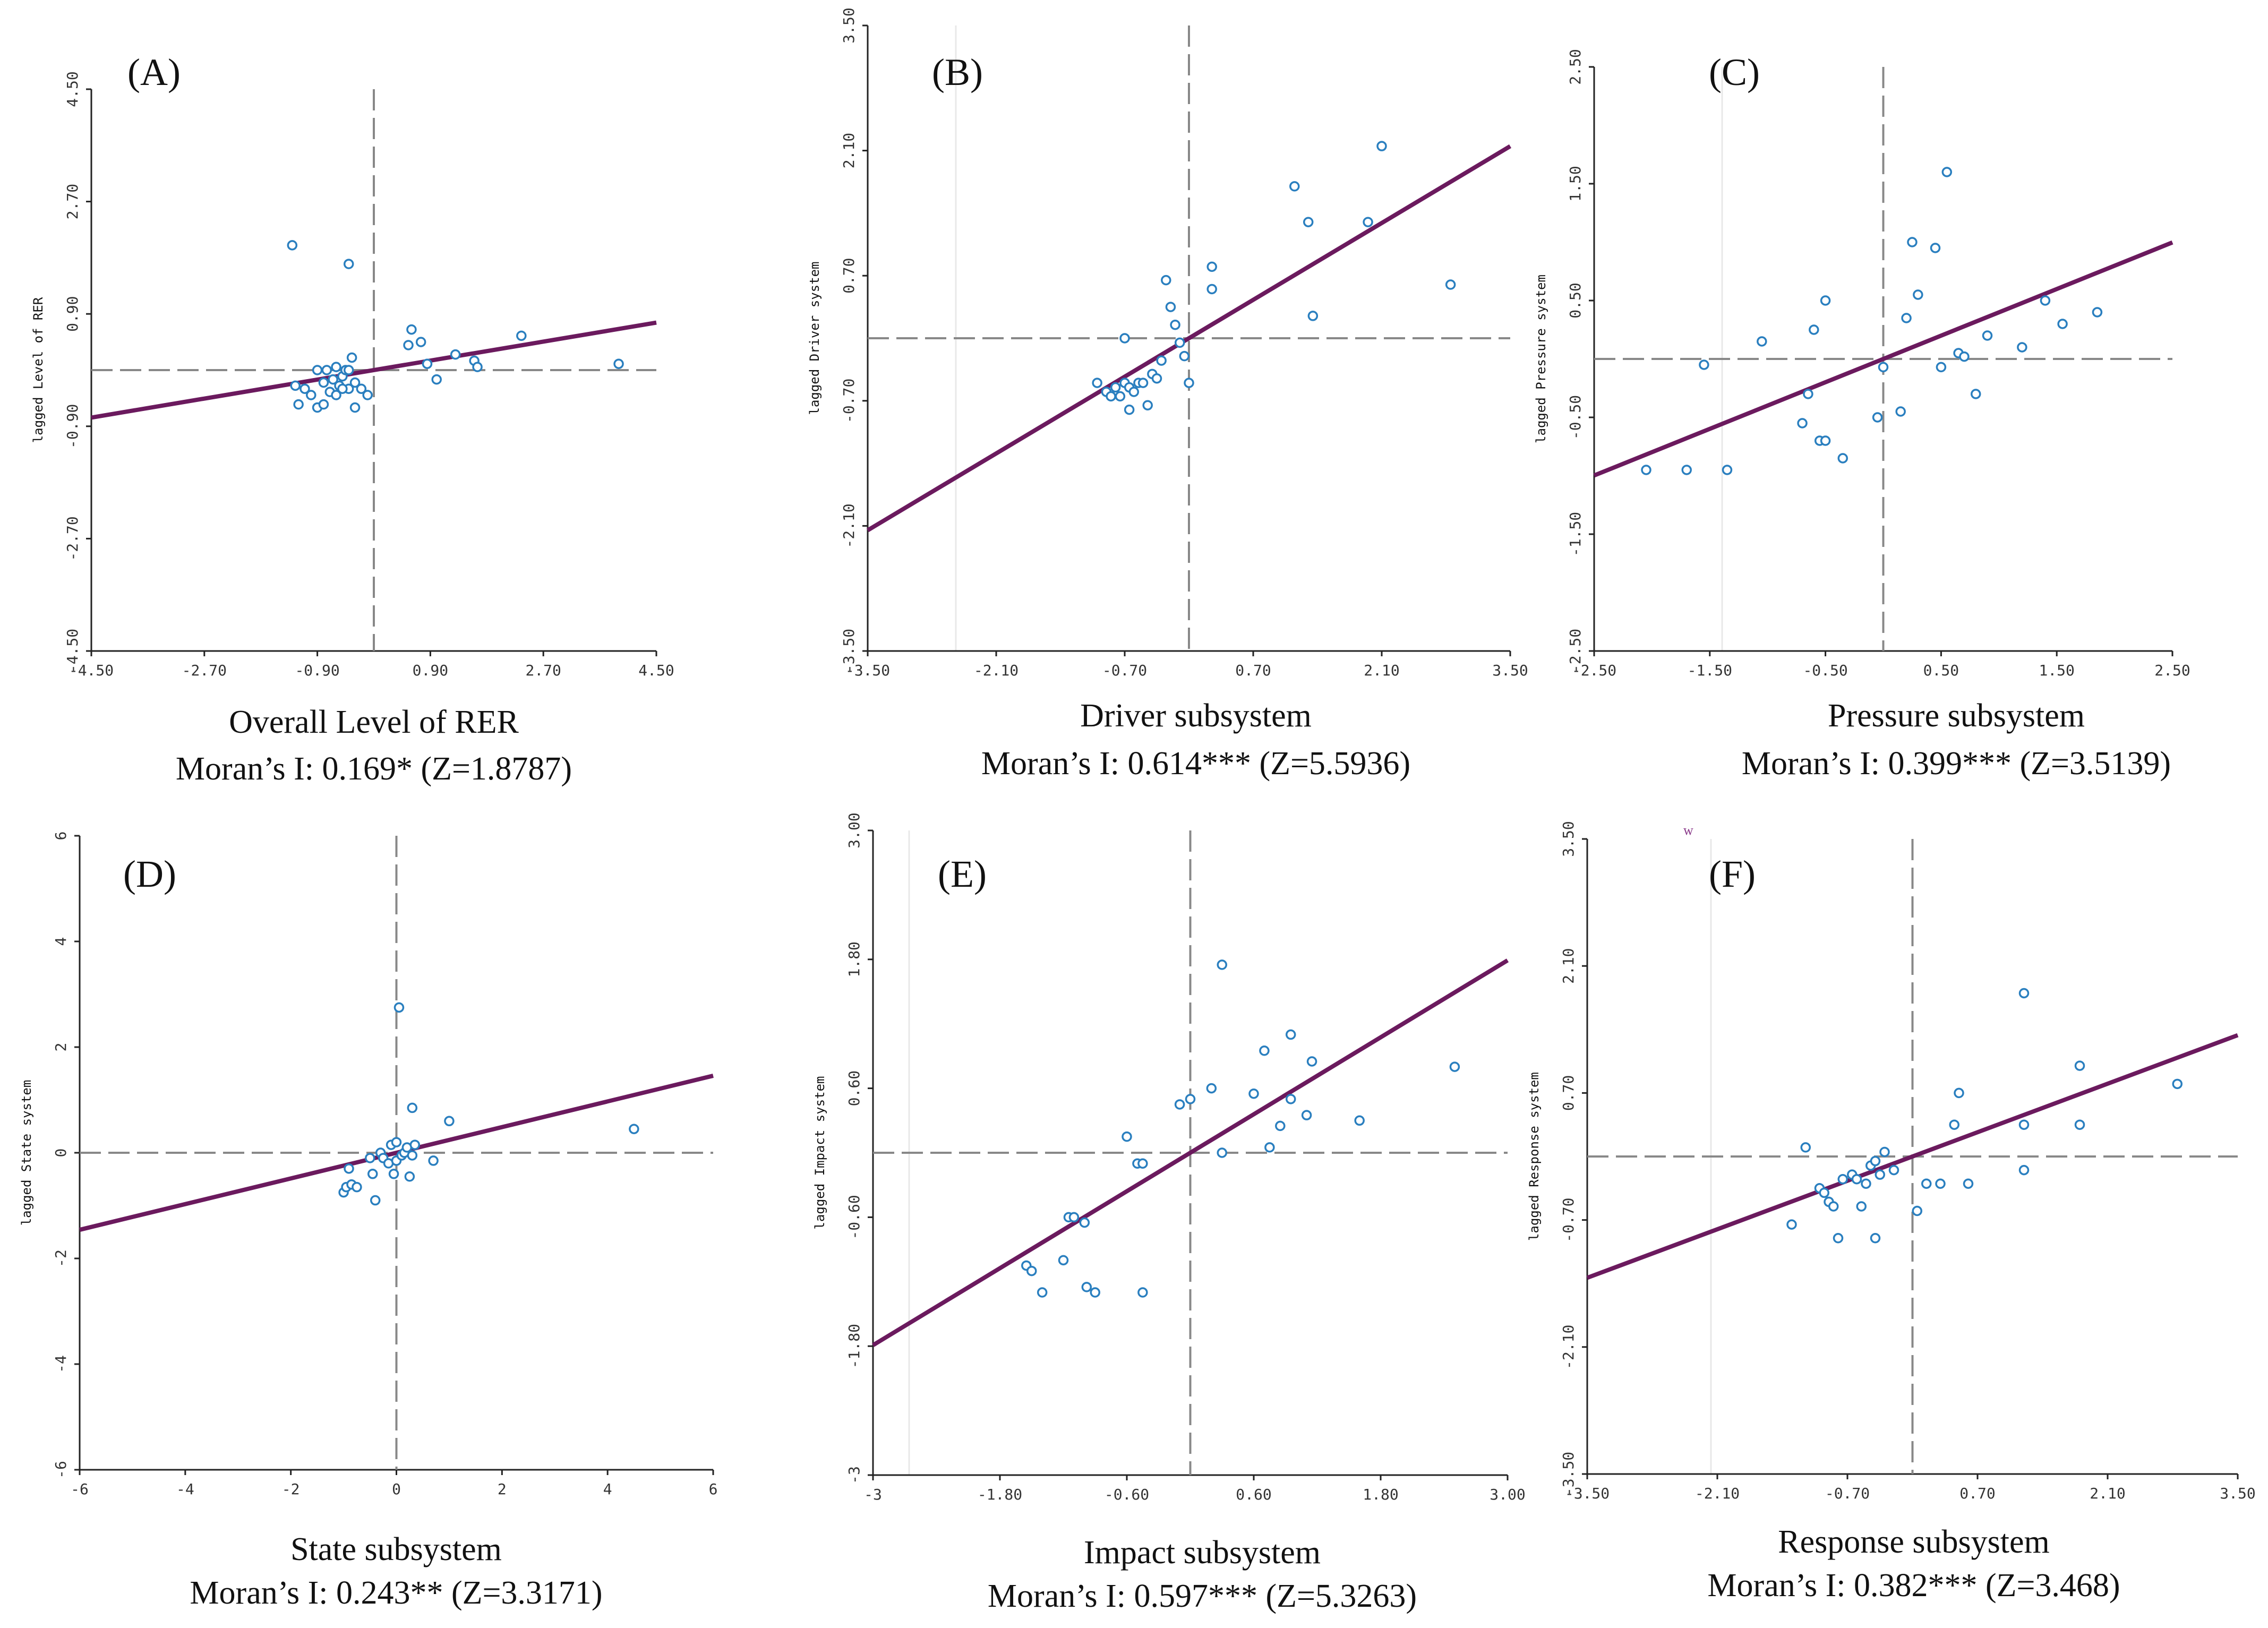 The width and height of the screenshot is (2268, 1628). What do you see at coordinates (204, 670) in the screenshot?
I see `x-tick-label: -2.70` at bounding box center [204, 670].